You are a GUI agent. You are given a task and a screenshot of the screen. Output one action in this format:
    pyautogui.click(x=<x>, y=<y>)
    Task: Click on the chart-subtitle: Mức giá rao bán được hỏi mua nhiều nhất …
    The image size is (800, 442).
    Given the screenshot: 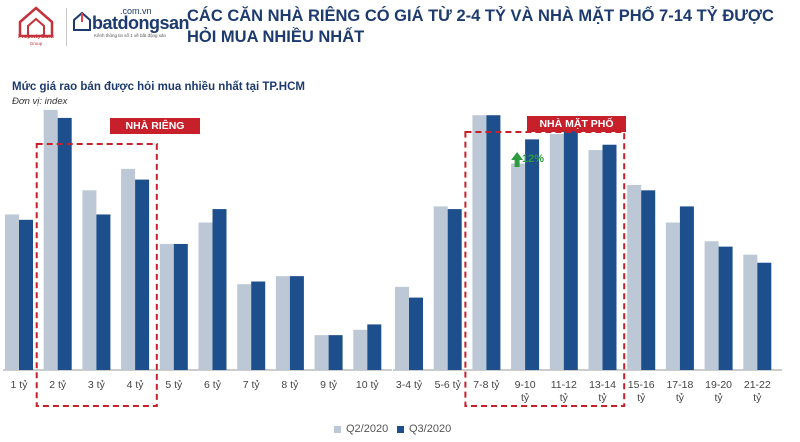 What is the action you would take?
    pyautogui.click(x=158, y=87)
    